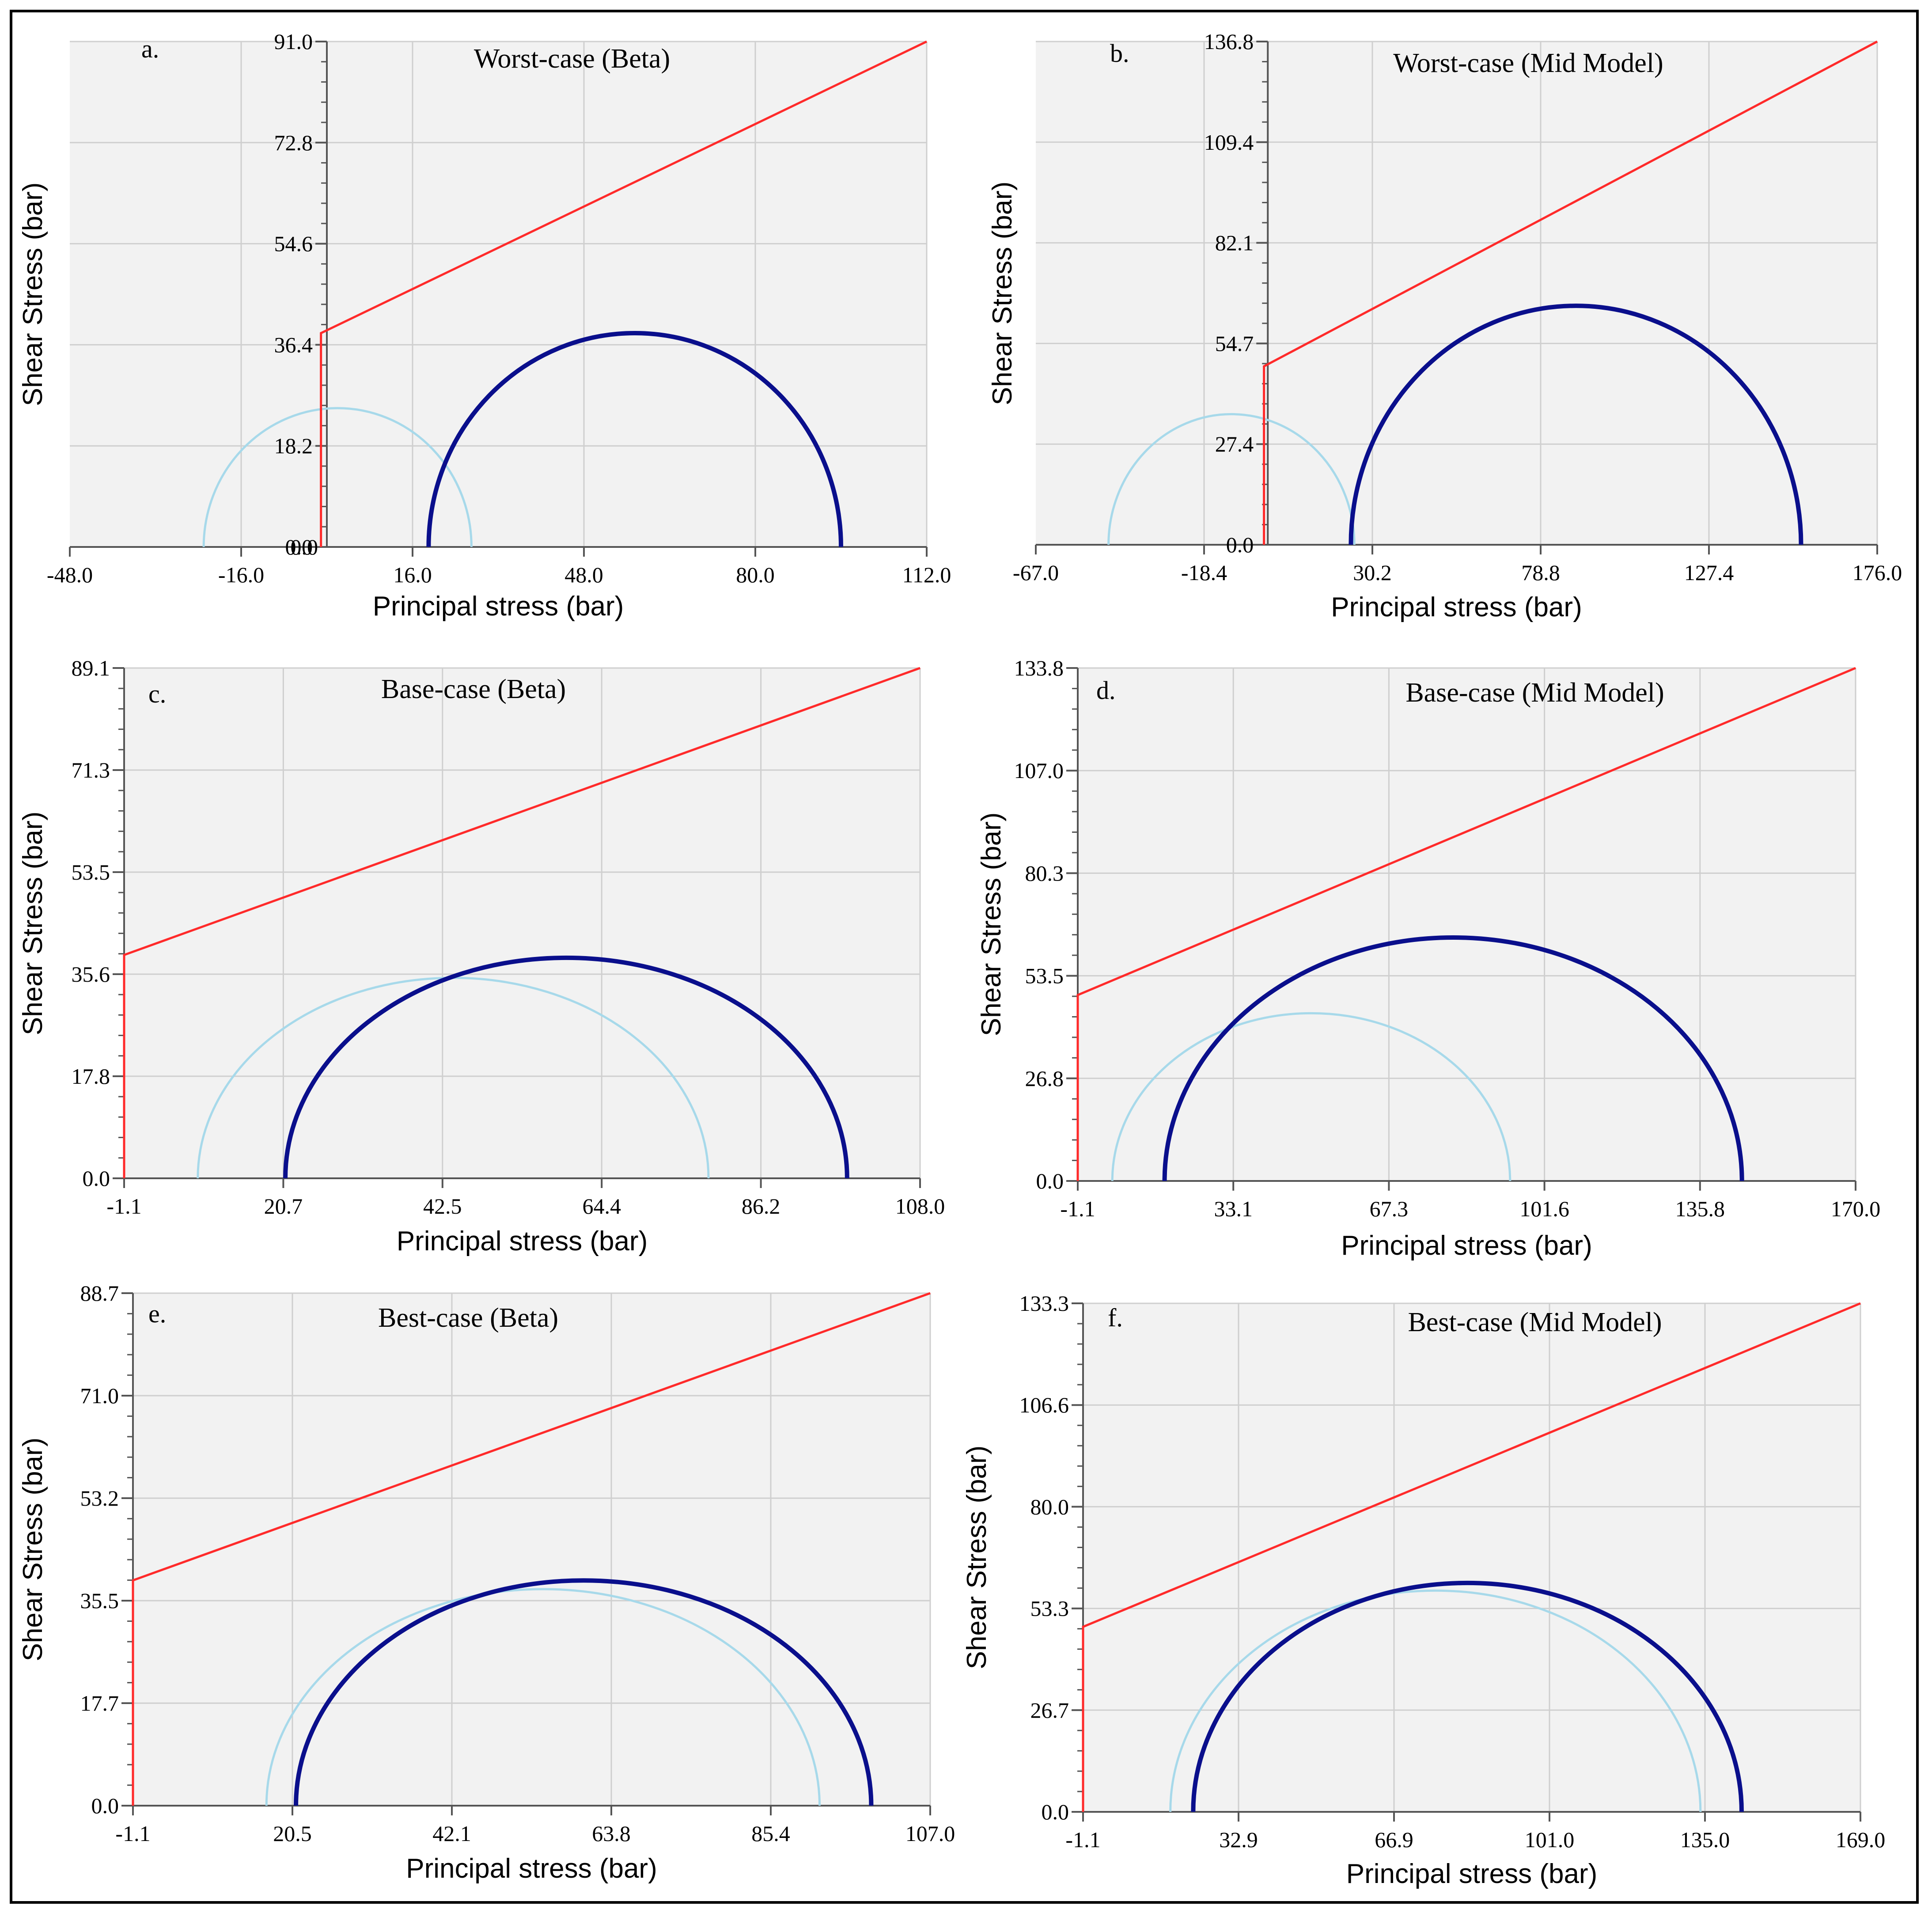 The height and width of the screenshot is (1917, 1932). Describe the element at coordinates (584, 574) in the screenshot. I see `x-tick-label: 48.0` at that location.